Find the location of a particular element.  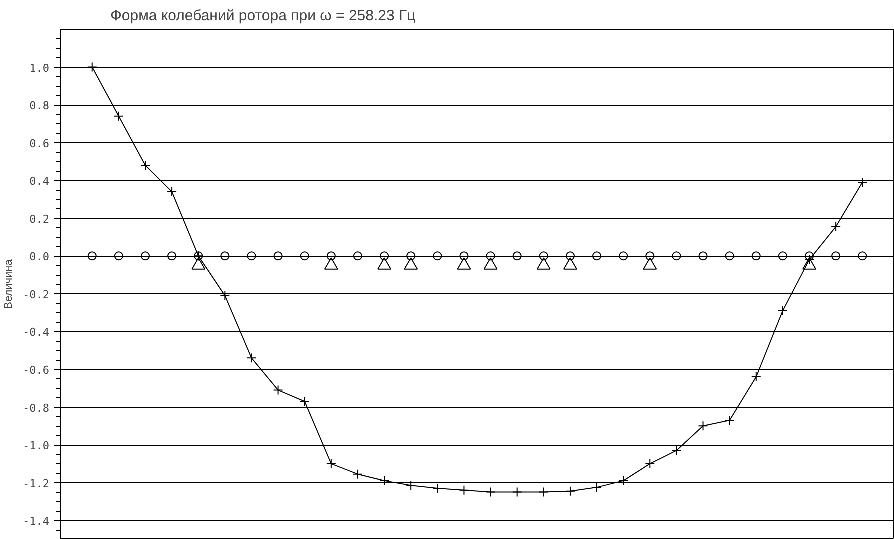

y-tick-label: -0.6 is located at coordinates (36, 370).